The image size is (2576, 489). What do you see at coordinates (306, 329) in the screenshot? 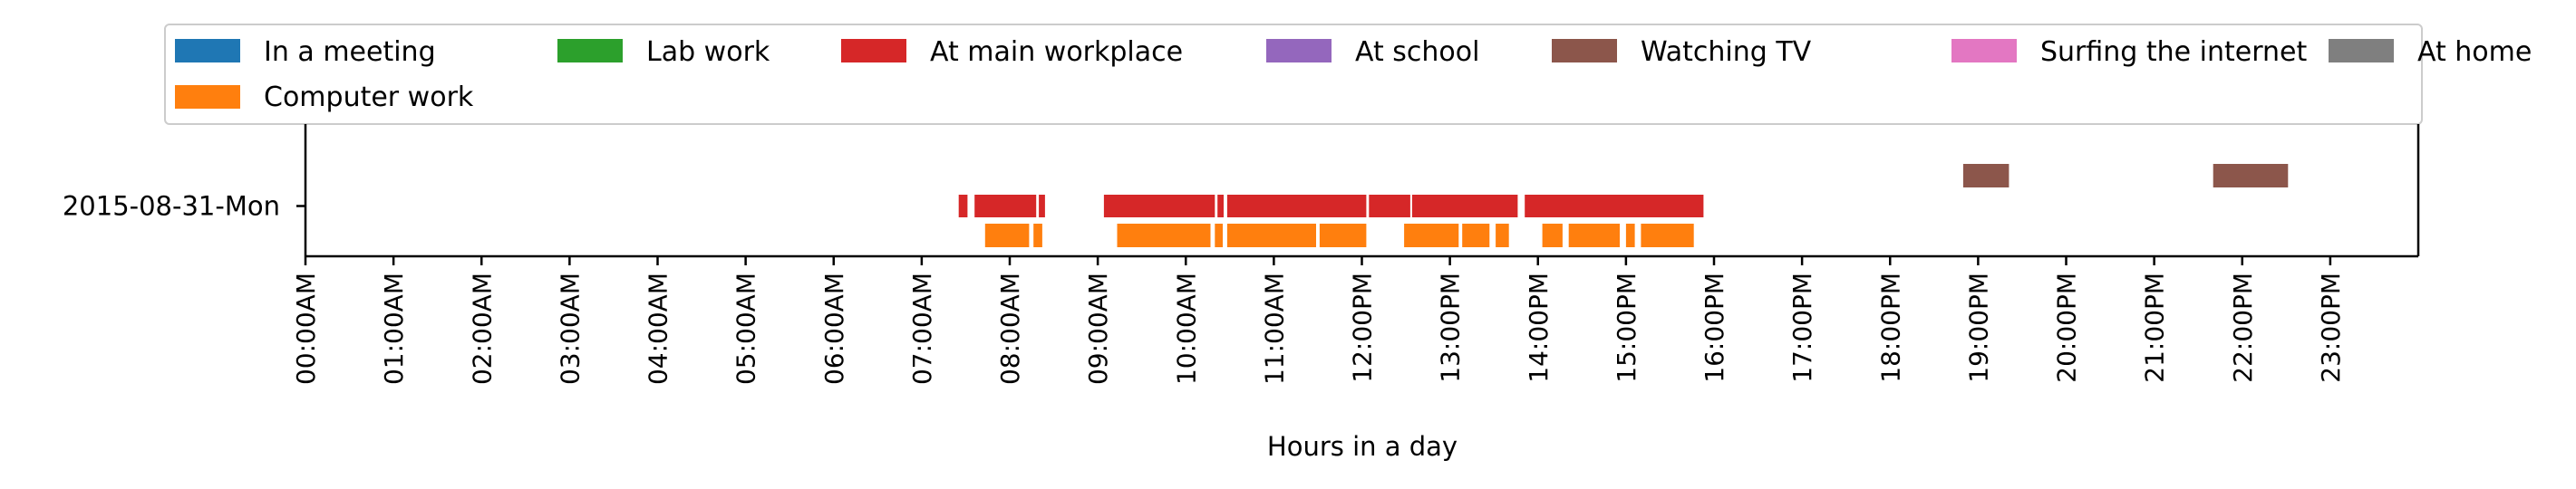
I see `x-tick-label: 00:00AM` at bounding box center [306, 329].